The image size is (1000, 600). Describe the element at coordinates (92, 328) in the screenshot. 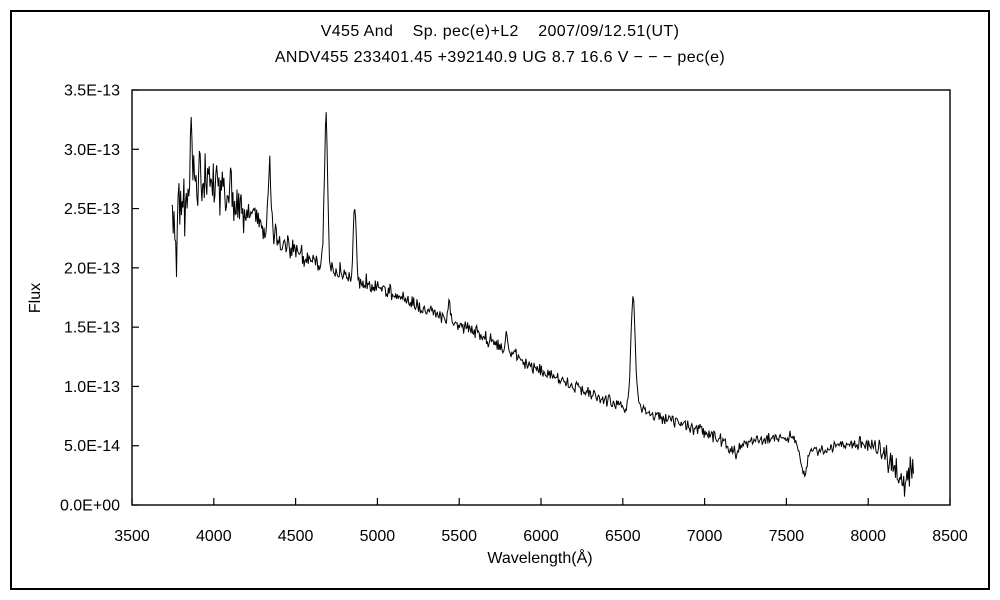

I see `y-tick-label: 1.5E-13` at that location.